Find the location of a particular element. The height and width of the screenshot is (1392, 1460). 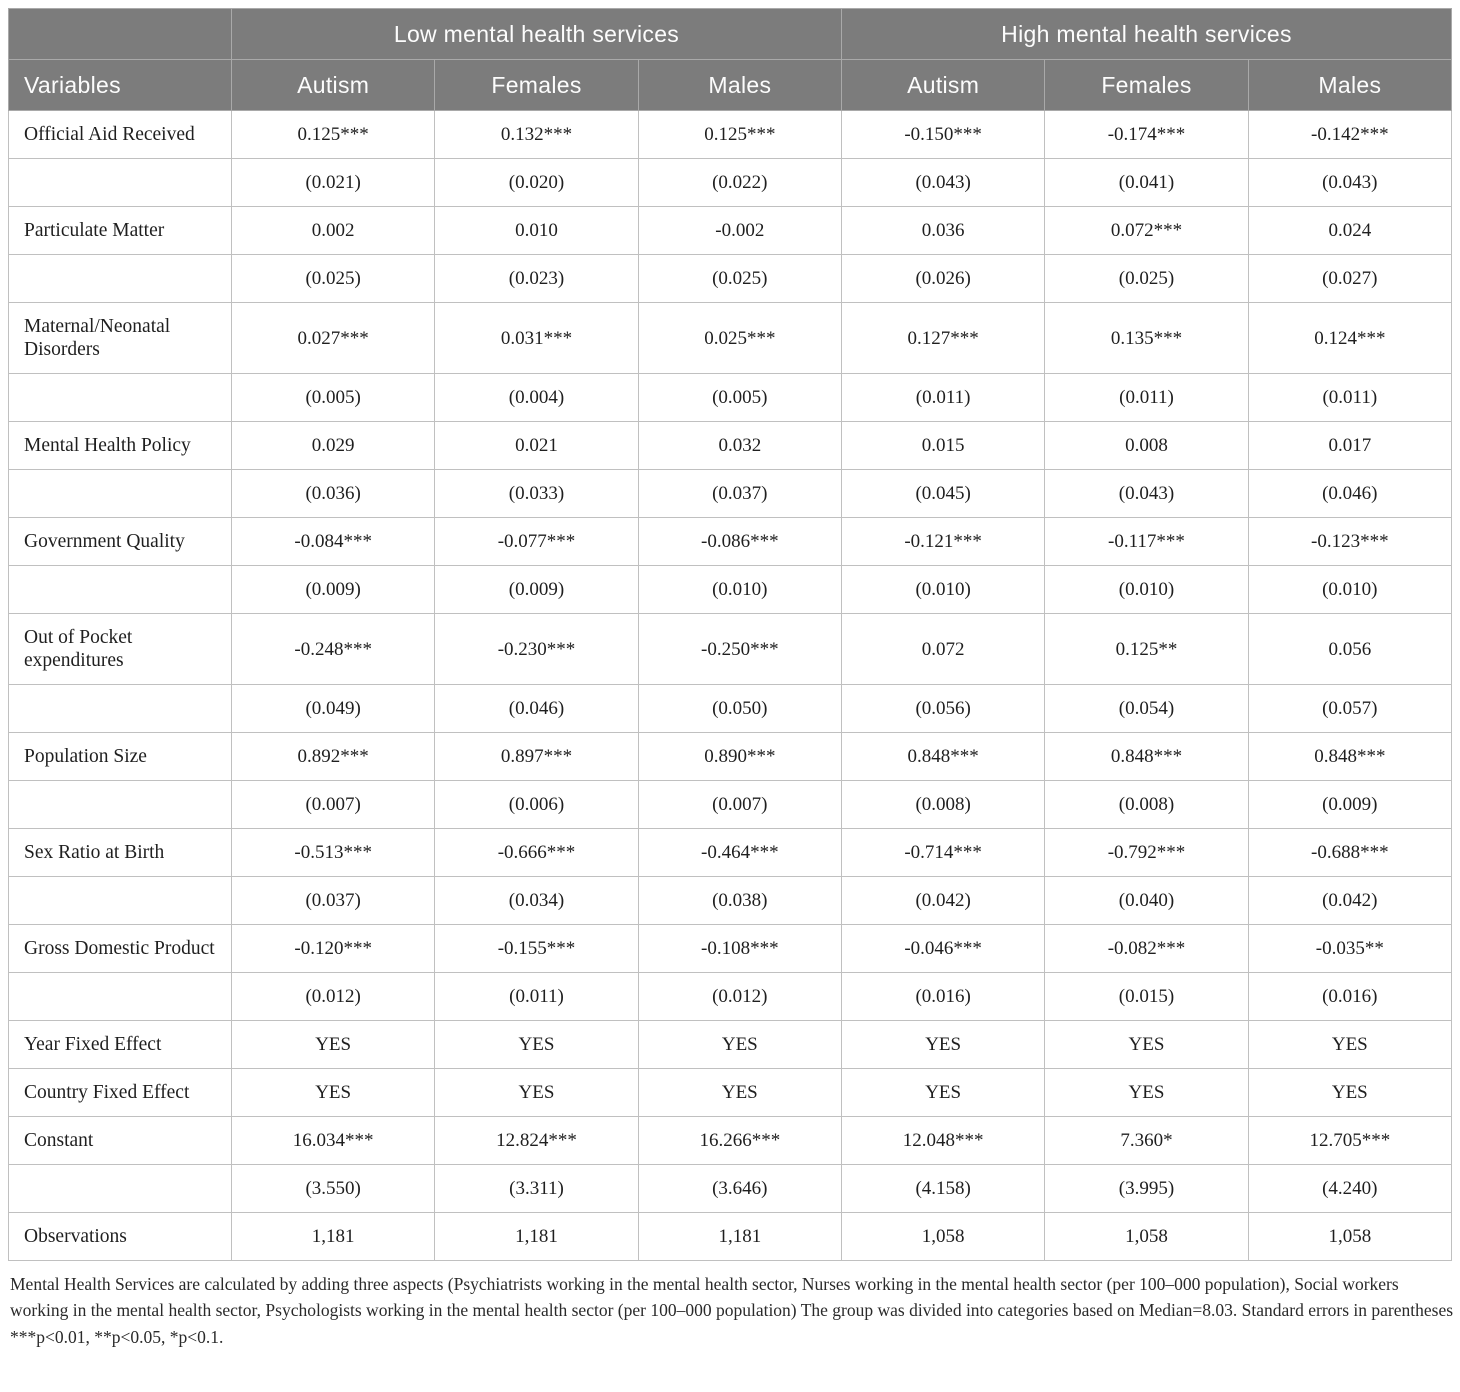

value-cell: 1,181 is located at coordinates (739, 1236).